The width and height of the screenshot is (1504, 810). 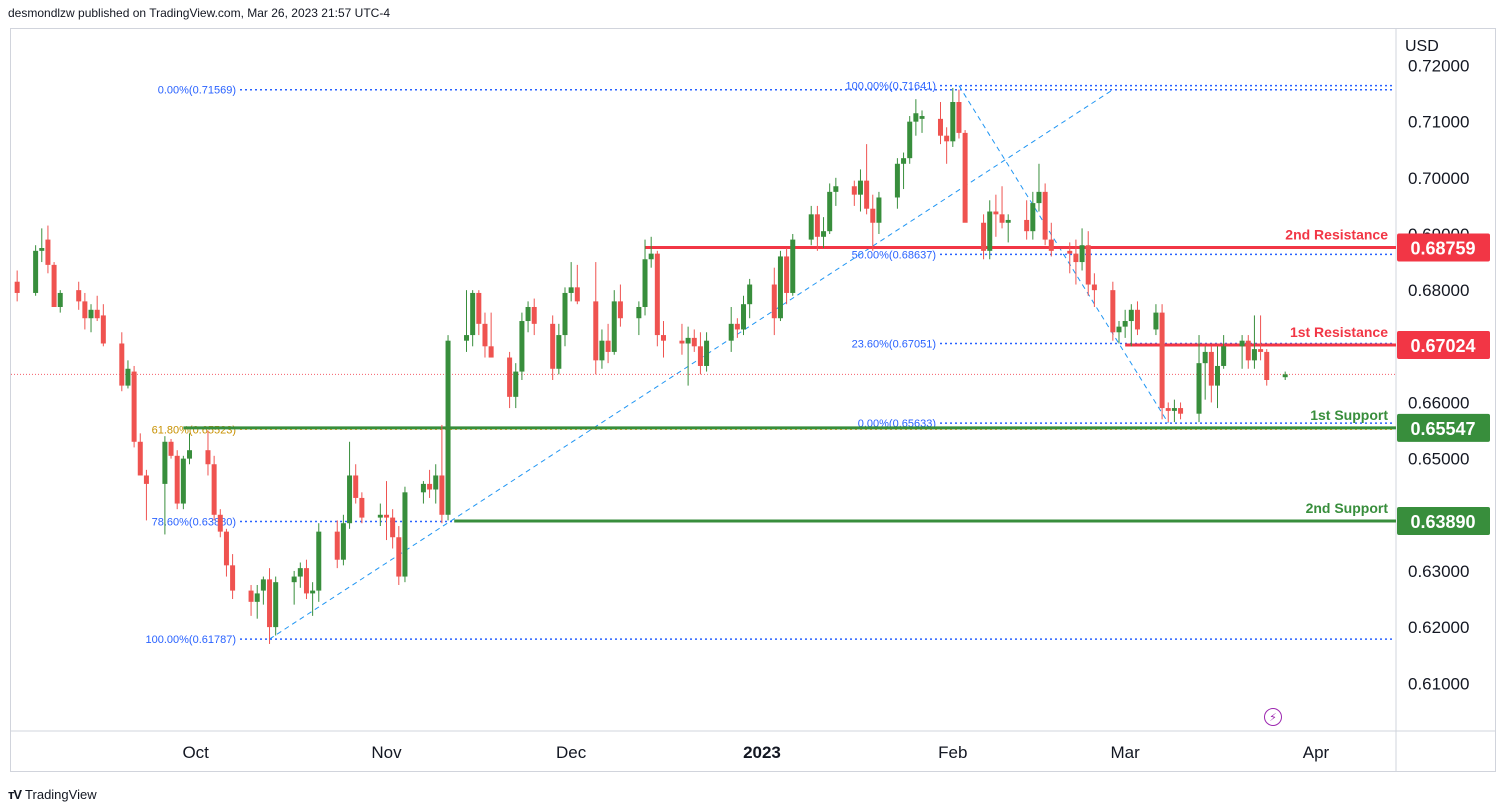 What do you see at coordinates (894, 344) in the screenshot?
I see `fib-right-level-label: 23.60%(0.67051)` at bounding box center [894, 344].